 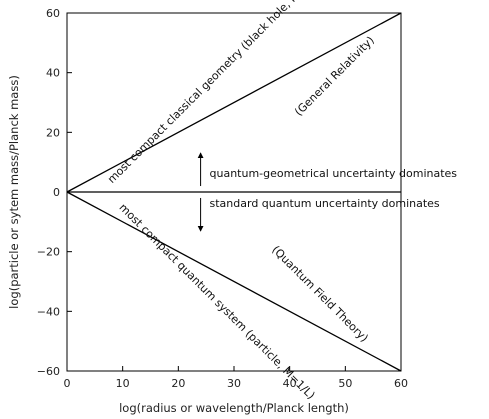 I want to click on x-axis-label: log(radius or wavelength/Planck length), so click(x=234, y=408).